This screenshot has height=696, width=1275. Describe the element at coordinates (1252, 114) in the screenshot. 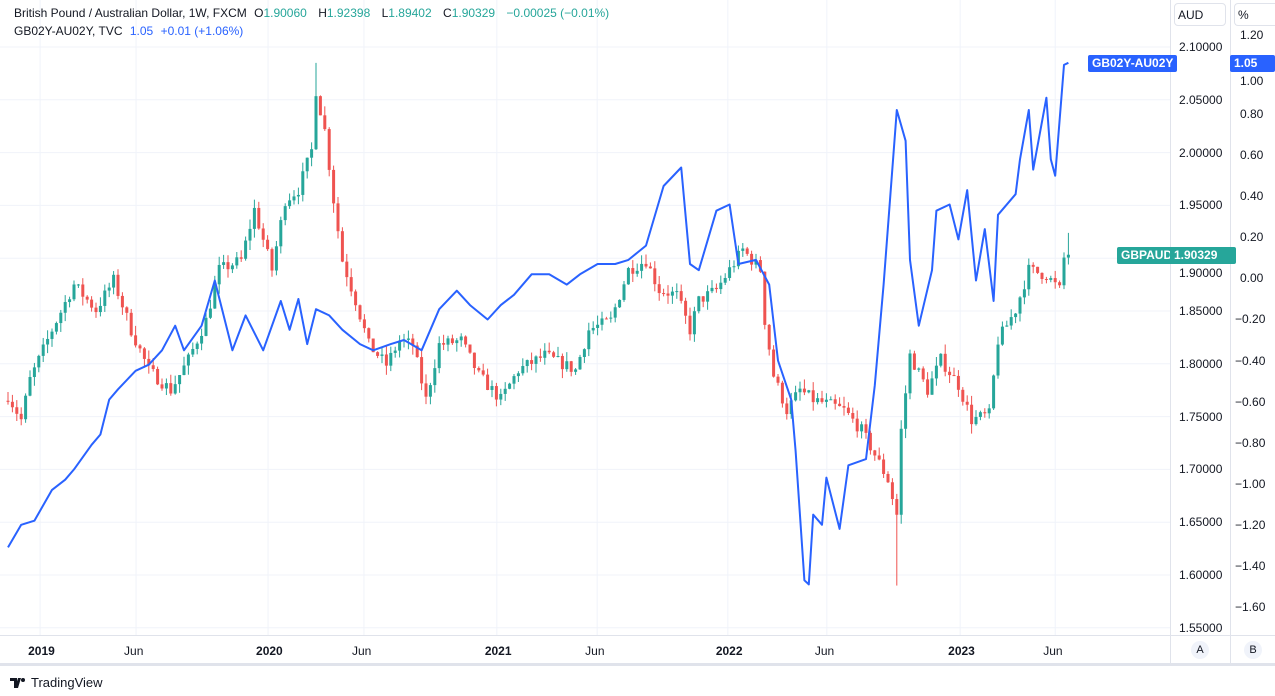

I see `percent-tick-label: 0.80` at that location.